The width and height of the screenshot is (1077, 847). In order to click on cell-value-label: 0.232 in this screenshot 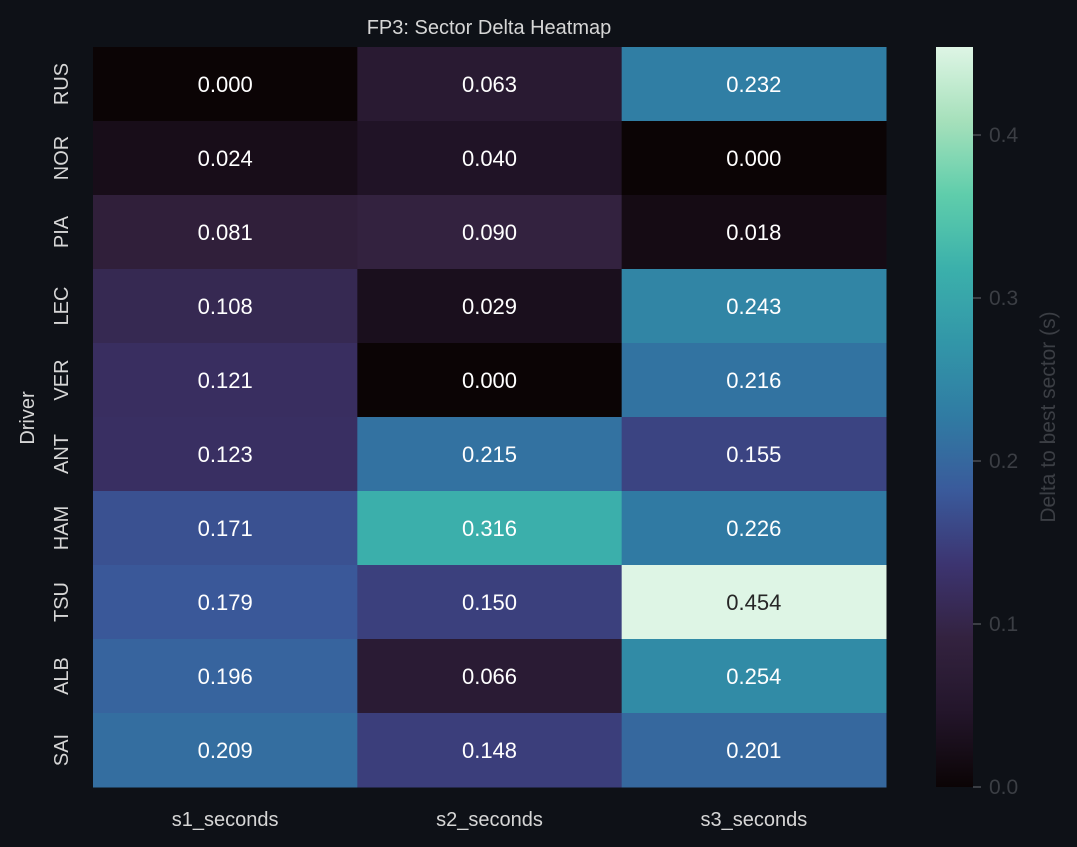, I will do `click(753, 84)`.